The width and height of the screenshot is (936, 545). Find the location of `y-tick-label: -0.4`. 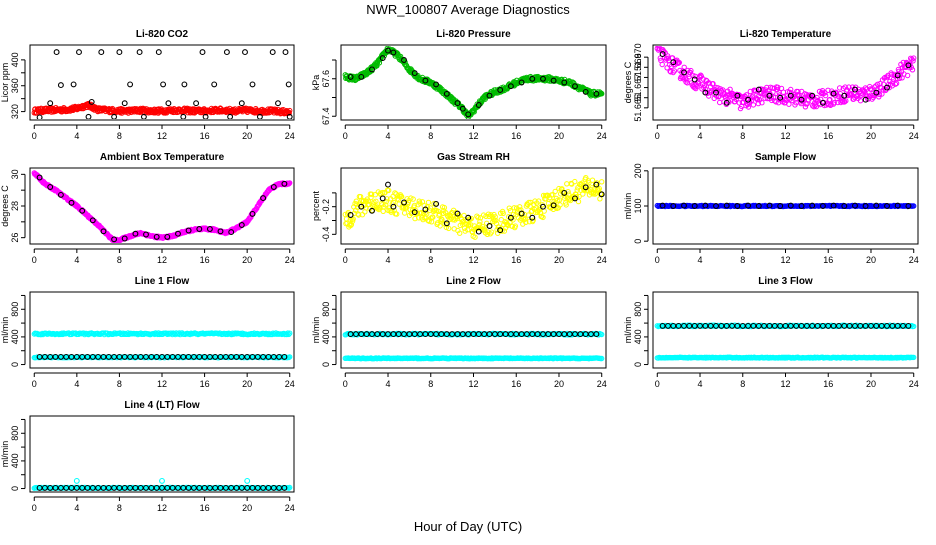

y-tick-label: -0.4 is located at coordinates (326, 235).